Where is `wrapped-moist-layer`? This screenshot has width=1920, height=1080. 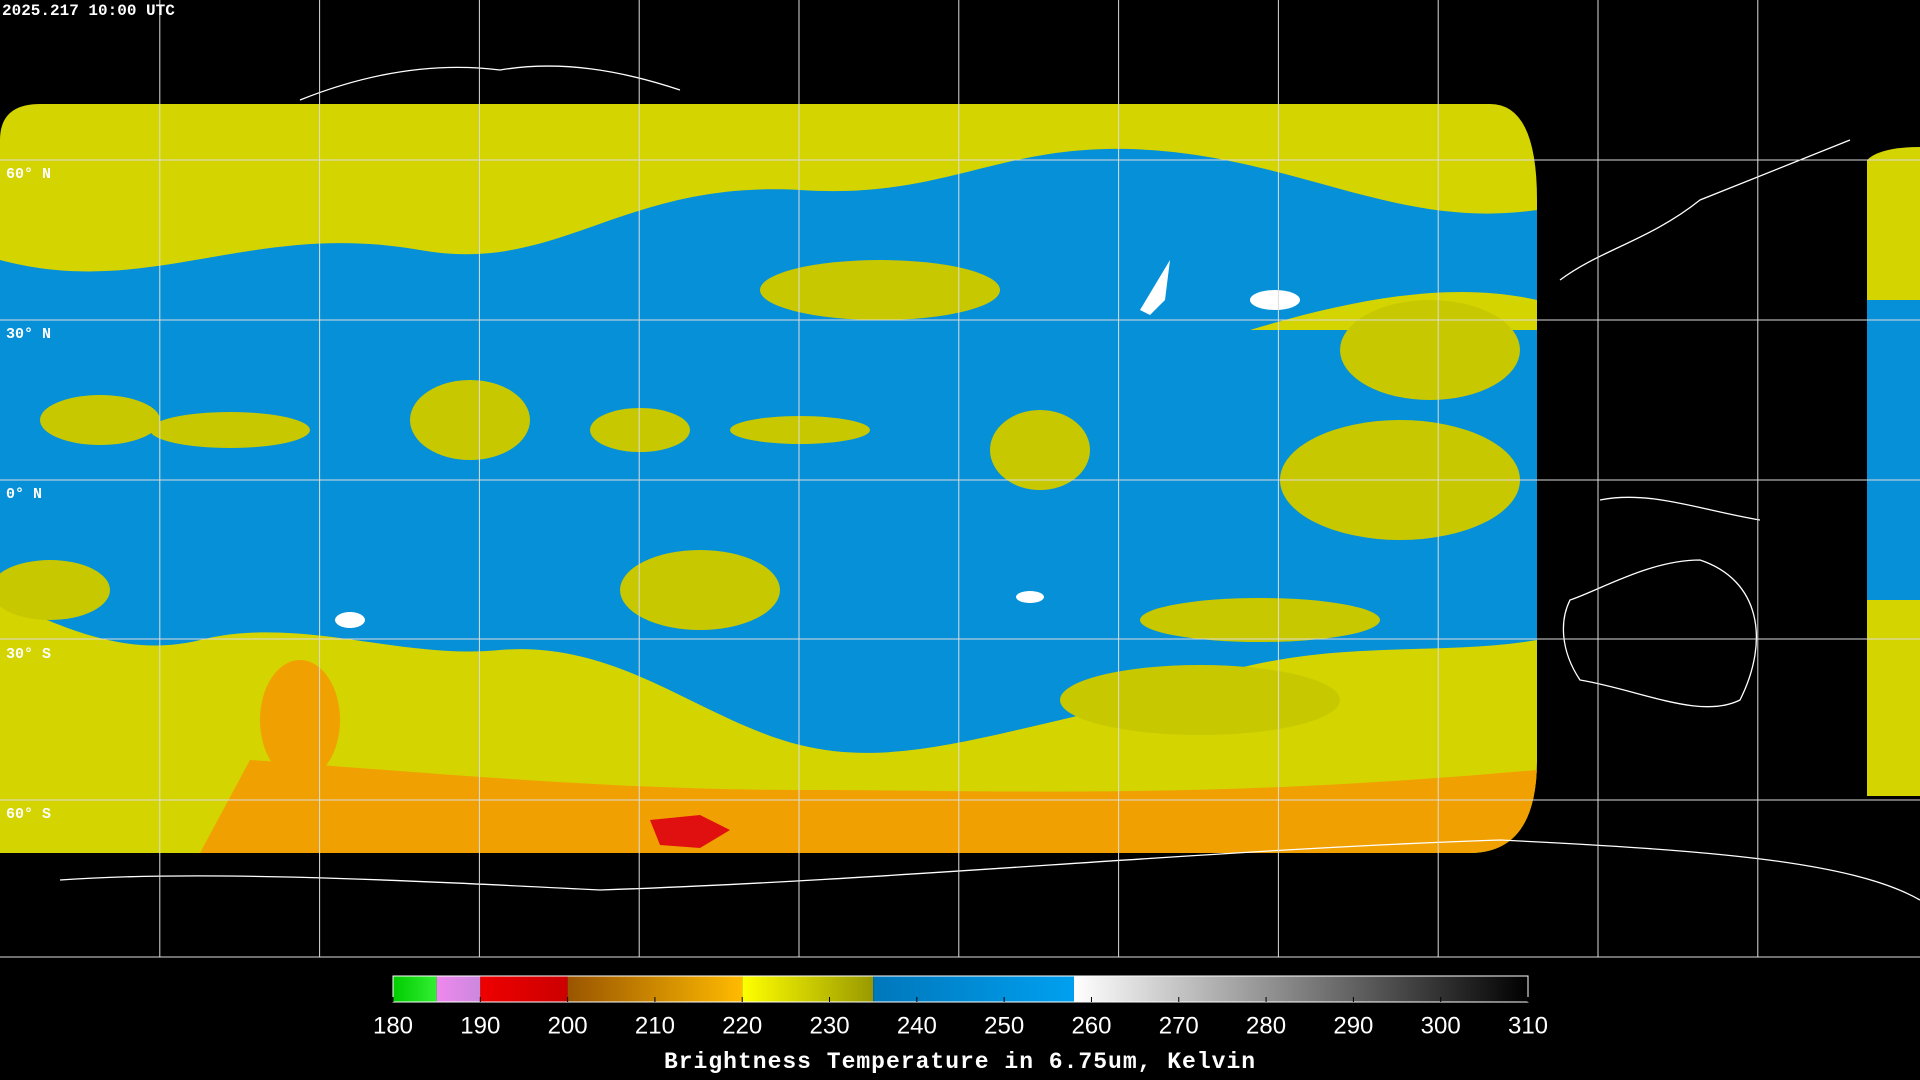 wrapped-moist-layer is located at coordinates (1893, 450).